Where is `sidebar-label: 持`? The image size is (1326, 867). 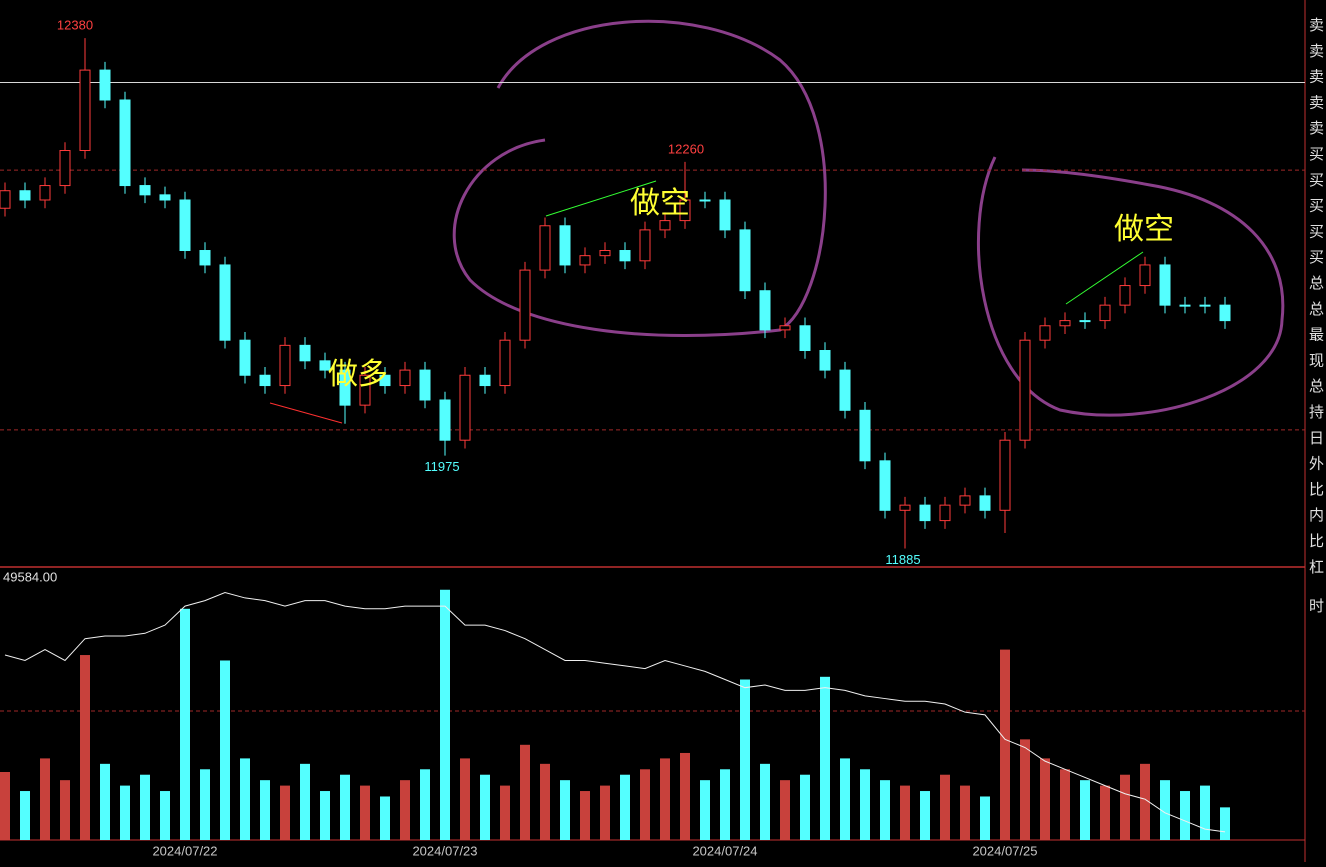 sidebar-label: 持 is located at coordinates (1316, 412).